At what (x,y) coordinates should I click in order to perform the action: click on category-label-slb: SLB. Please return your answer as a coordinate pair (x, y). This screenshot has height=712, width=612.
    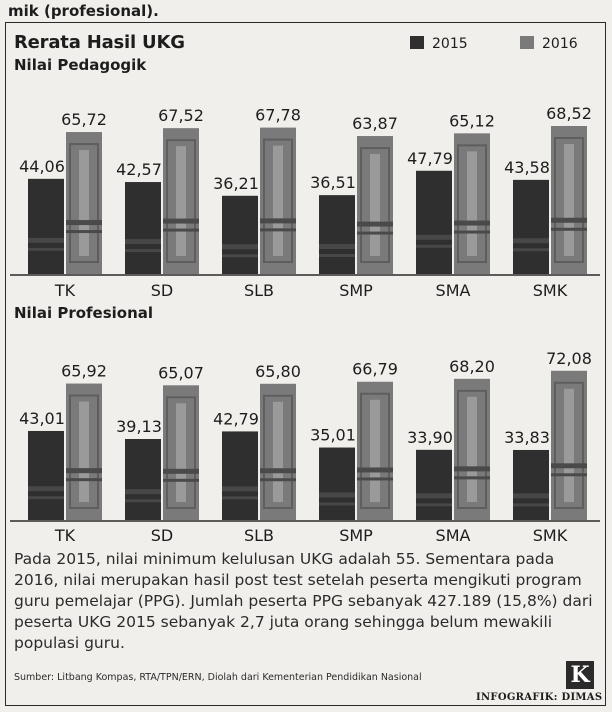
    Looking at the image, I should click on (259, 290).